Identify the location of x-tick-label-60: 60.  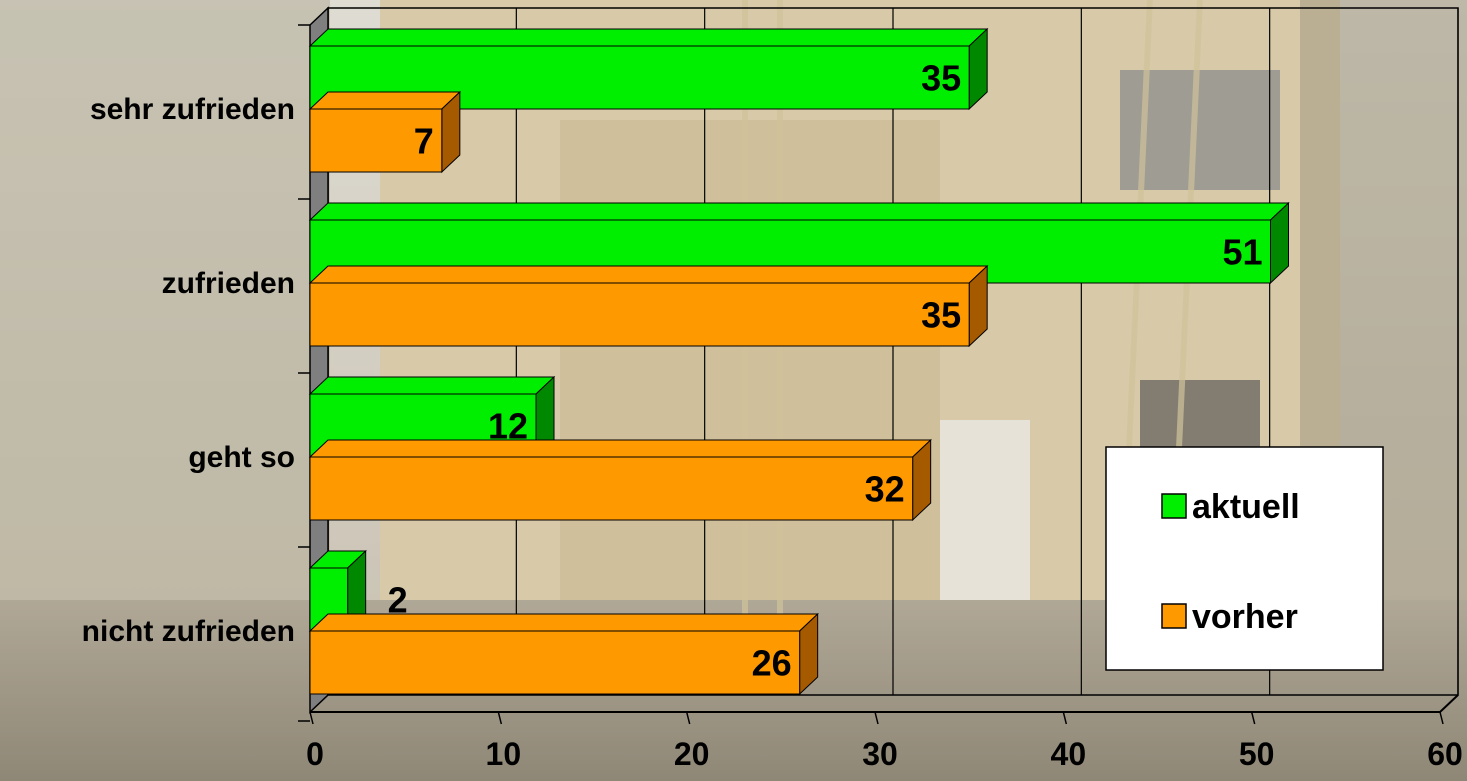
(1445, 754).